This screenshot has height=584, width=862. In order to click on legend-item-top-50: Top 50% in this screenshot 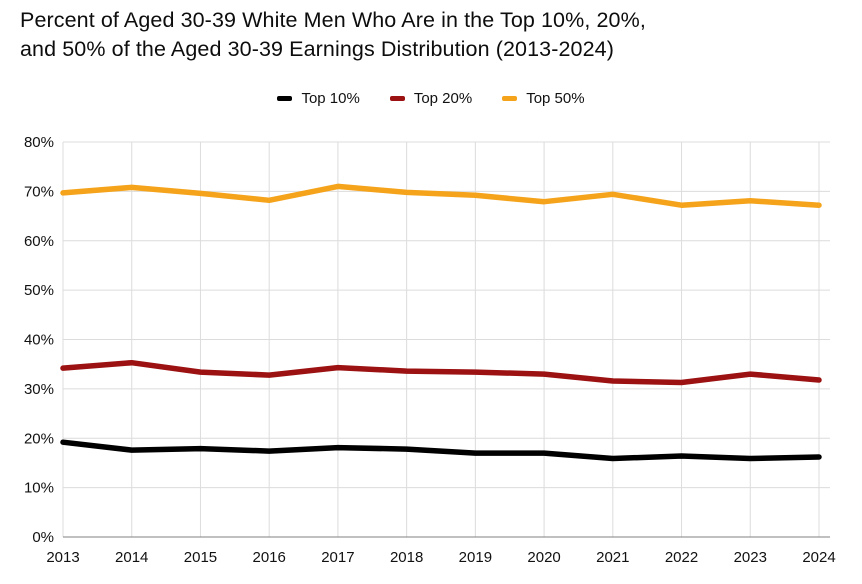, I will do `click(543, 98)`.